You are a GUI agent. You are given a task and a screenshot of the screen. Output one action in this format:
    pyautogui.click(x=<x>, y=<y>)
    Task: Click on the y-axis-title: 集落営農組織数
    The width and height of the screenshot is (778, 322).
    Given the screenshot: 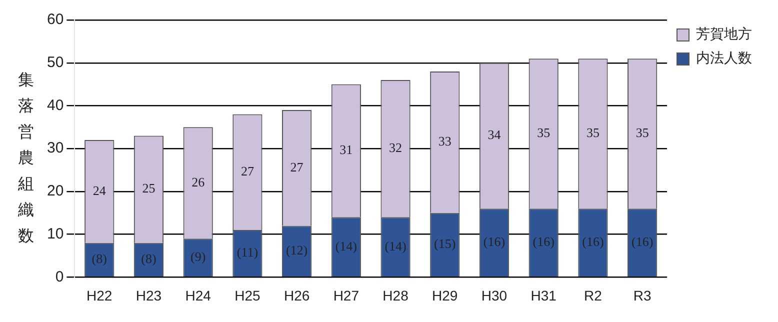 What is the action you would take?
    pyautogui.click(x=26, y=158)
    